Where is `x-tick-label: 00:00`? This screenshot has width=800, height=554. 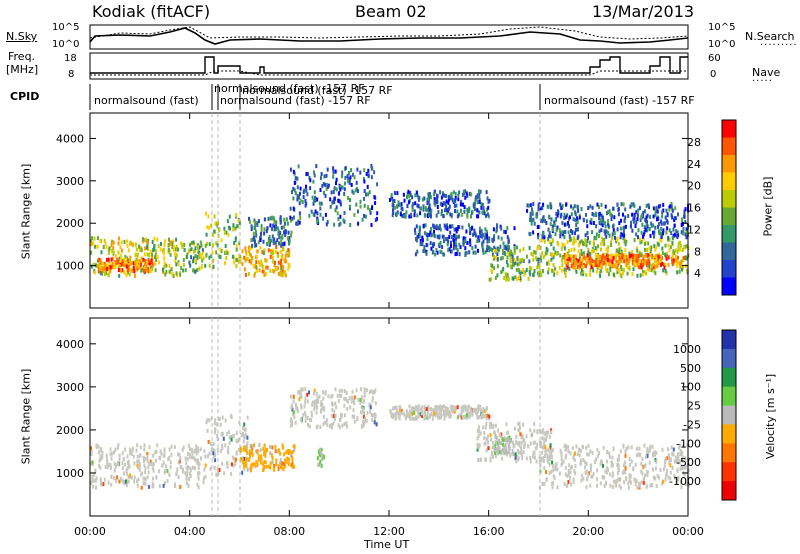 x-tick-label: 00:00 is located at coordinates (688, 531).